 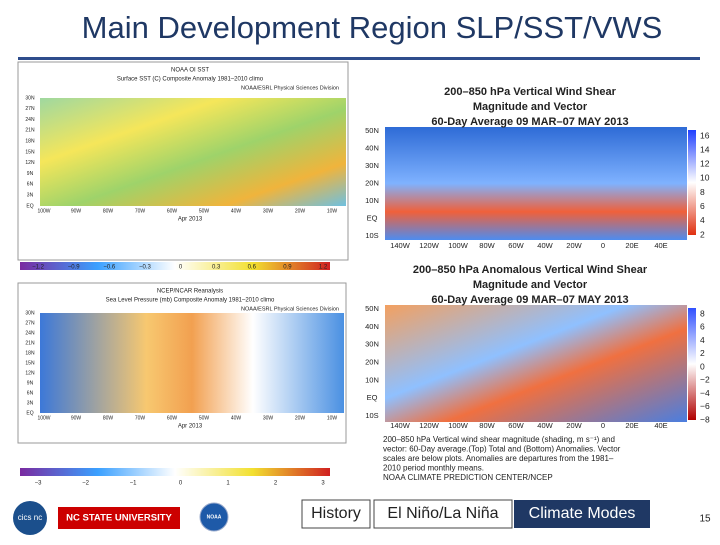 What do you see at coordinates (172, 418) in the screenshot?
I see `slp-lon: 60W` at bounding box center [172, 418].